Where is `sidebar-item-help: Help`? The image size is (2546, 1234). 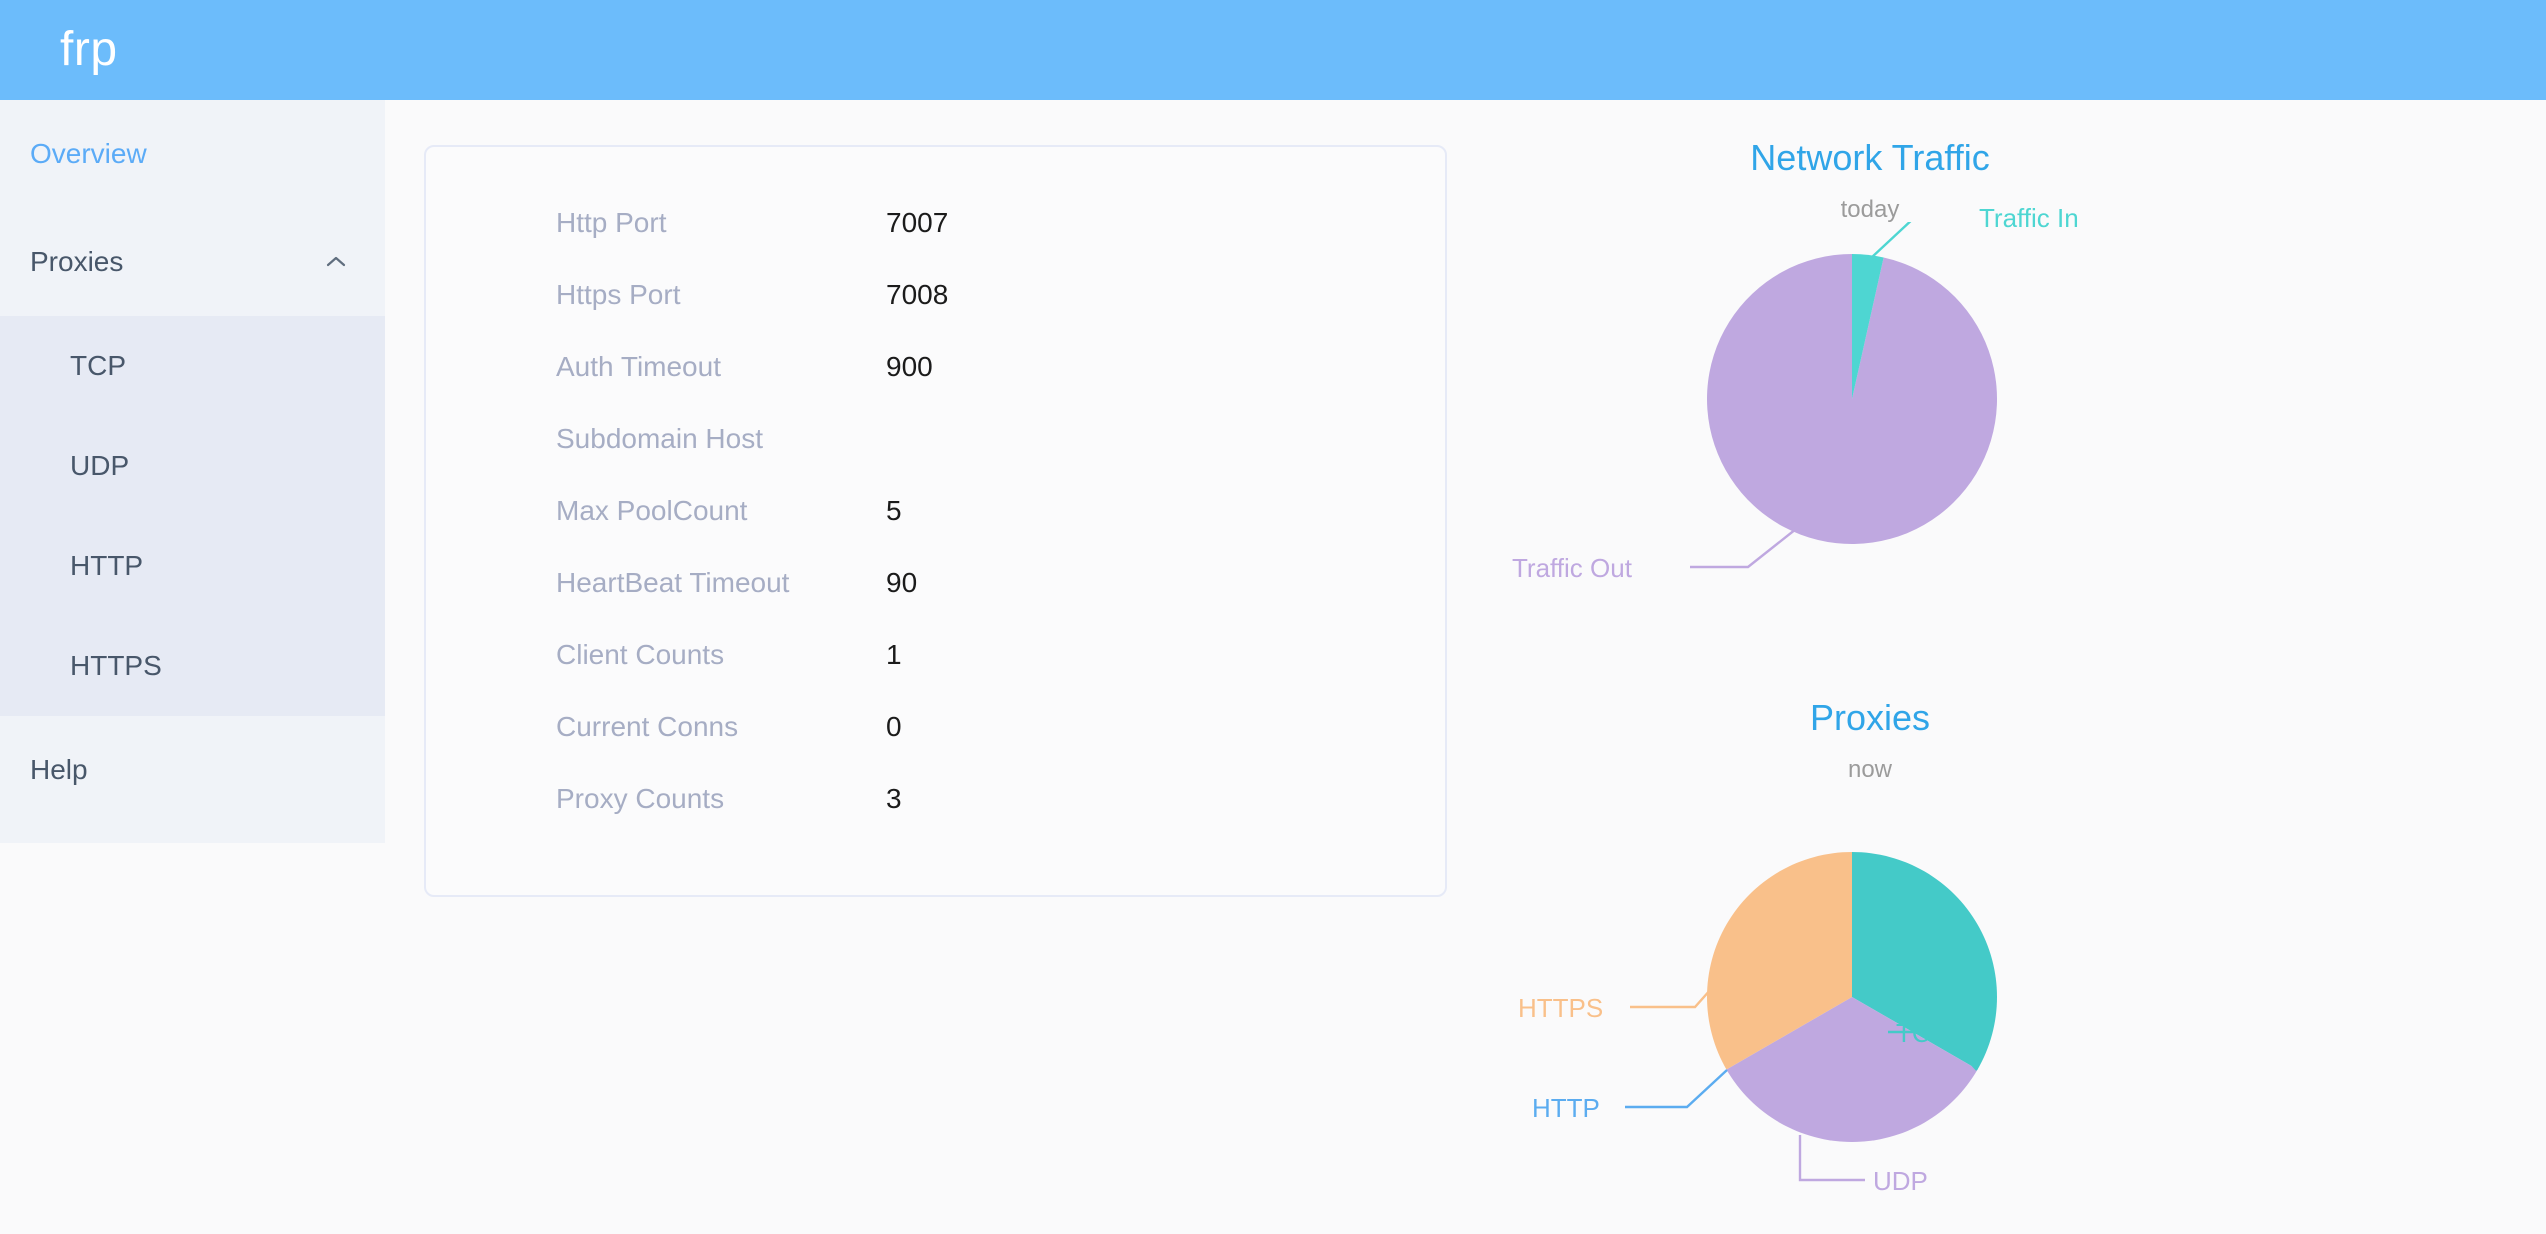
sidebar-item-help: Help is located at coordinates (192, 770).